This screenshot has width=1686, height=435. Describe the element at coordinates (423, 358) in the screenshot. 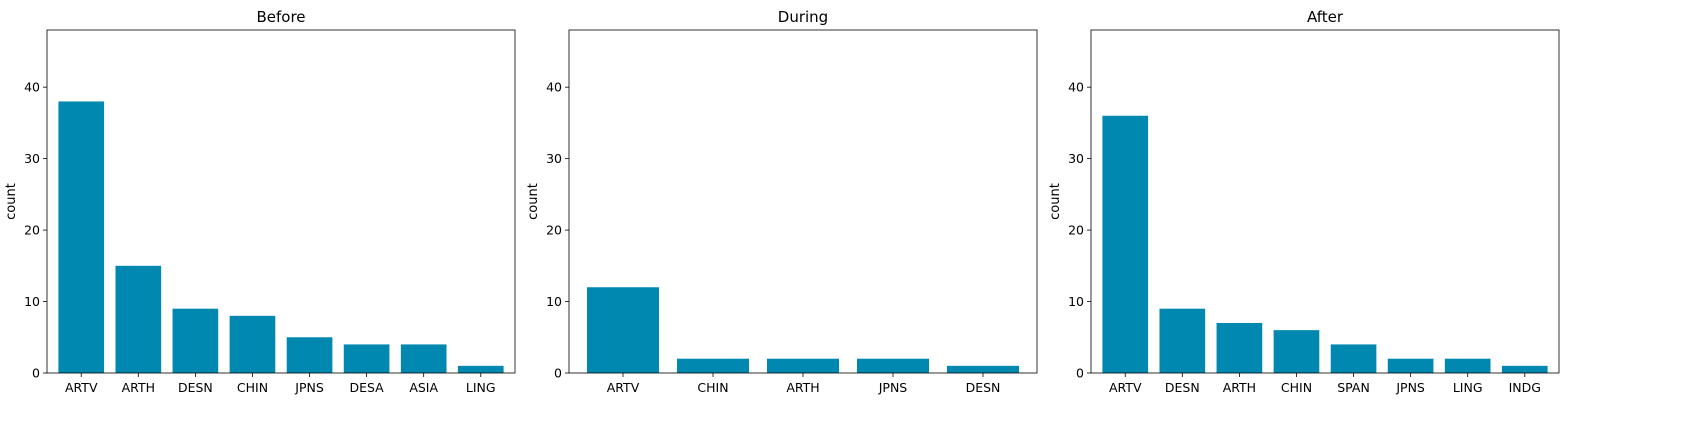

I see `bar-asia` at that location.